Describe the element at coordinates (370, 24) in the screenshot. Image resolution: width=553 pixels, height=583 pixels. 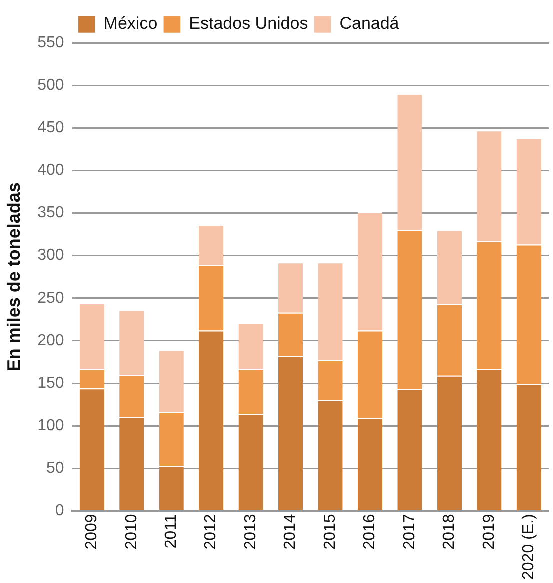
I see `legend-label: Canadá` at that location.